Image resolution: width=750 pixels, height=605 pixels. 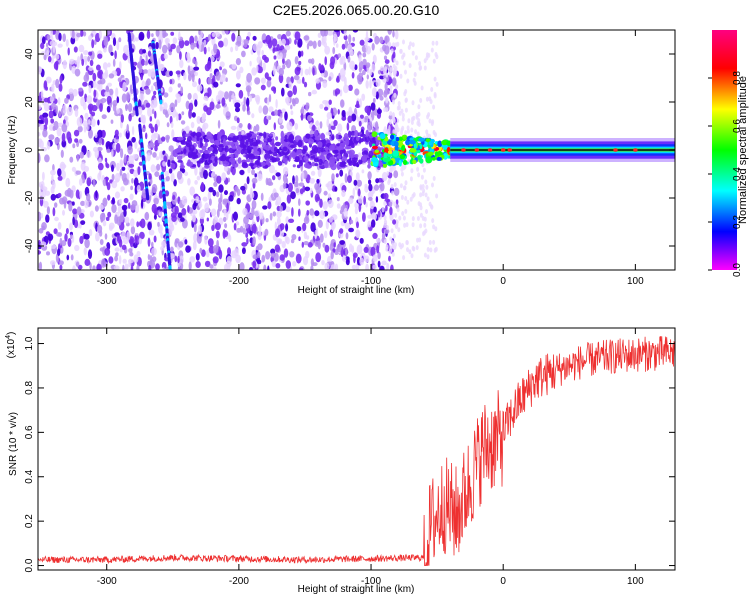 I want to click on heatmap-peak, so click(x=490, y=150).